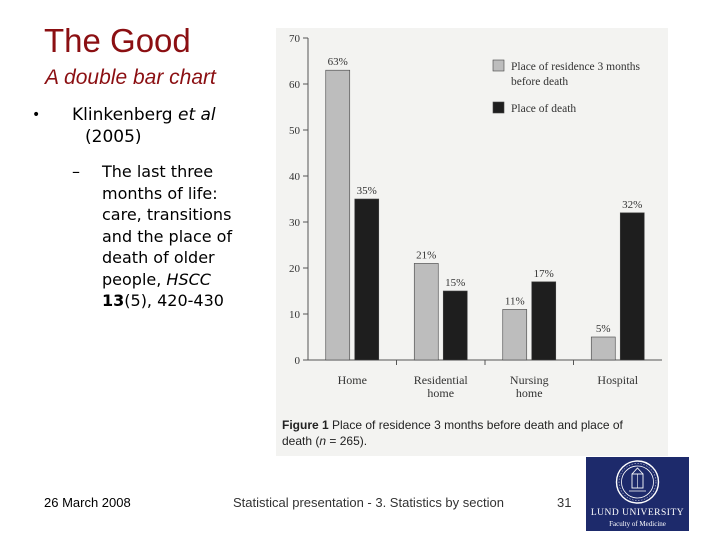 The height and width of the screenshot is (540, 720). Describe the element at coordinates (172, 126) in the screenshot. I see `reference-text: Klinkenberg et al (2005)` at that location.